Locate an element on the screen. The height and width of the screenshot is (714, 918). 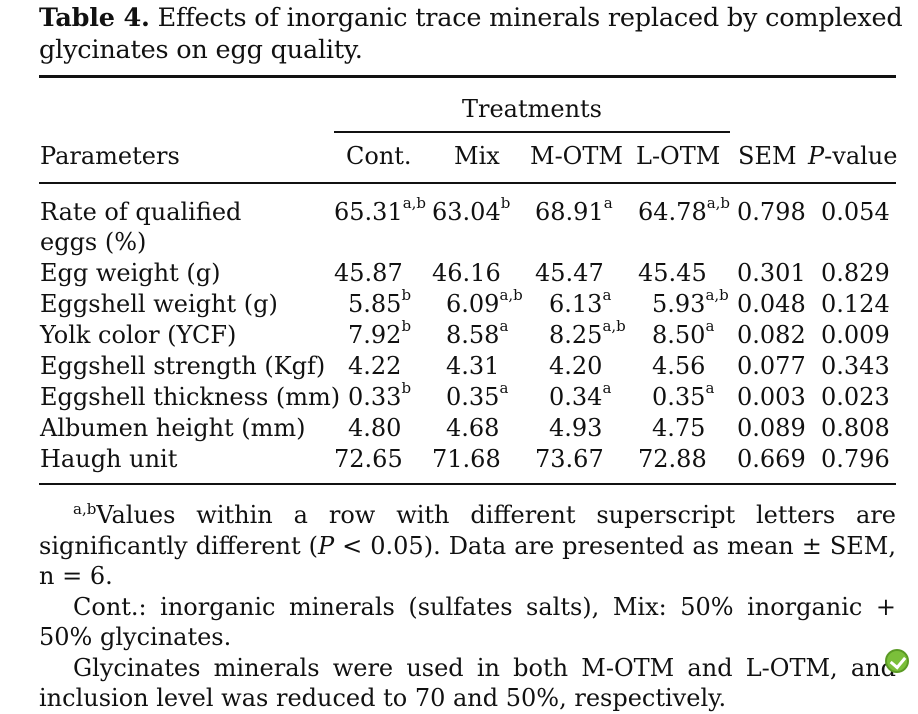
cell-pvalue: 0.023 is located at coordinates (855, 397).